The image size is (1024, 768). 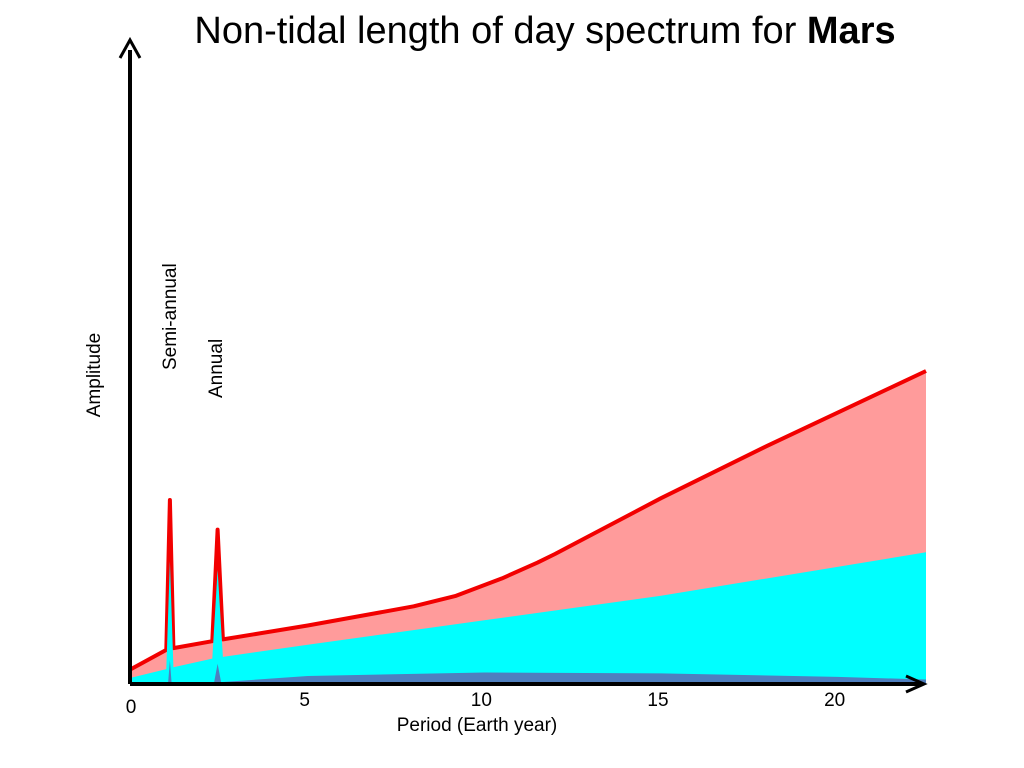 What do you see at coordinates (304, 700) in the screenshot?
I see `x-tick-label: 5` at bounding box center [304, 700].